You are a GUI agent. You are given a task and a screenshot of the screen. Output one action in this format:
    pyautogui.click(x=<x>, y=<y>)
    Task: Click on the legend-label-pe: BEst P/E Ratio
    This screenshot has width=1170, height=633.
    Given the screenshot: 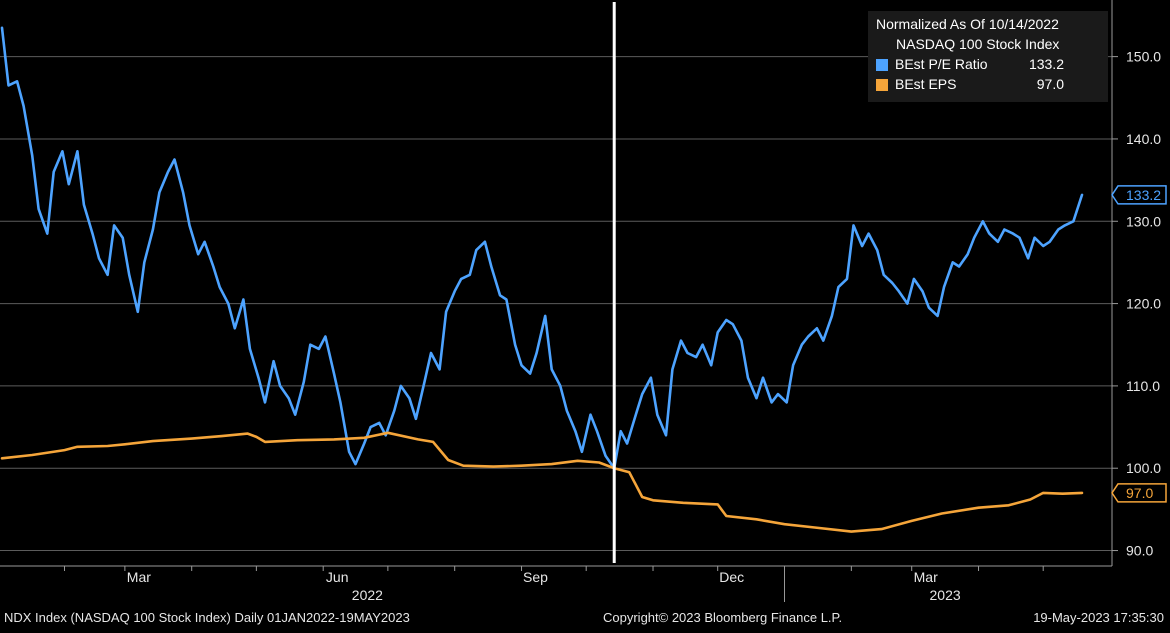 What is the action you would take?
    pyautogui.click(x=941, y=64)
    